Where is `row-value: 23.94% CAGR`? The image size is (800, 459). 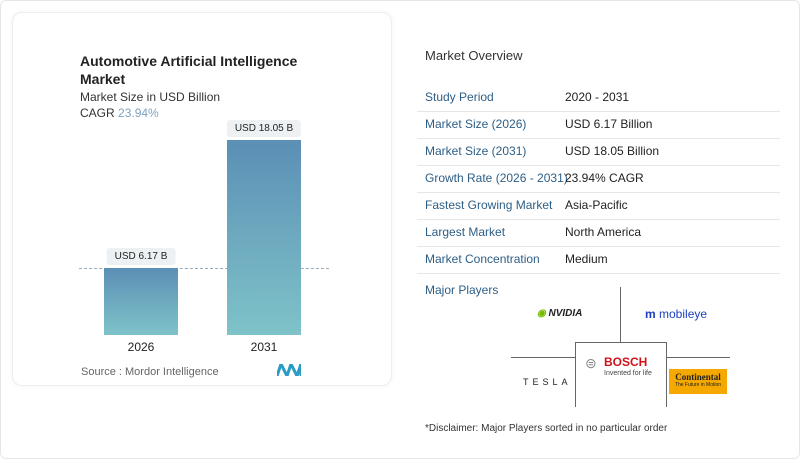 row-value: 23.94% CAGR is located at coordinates (604, 178).